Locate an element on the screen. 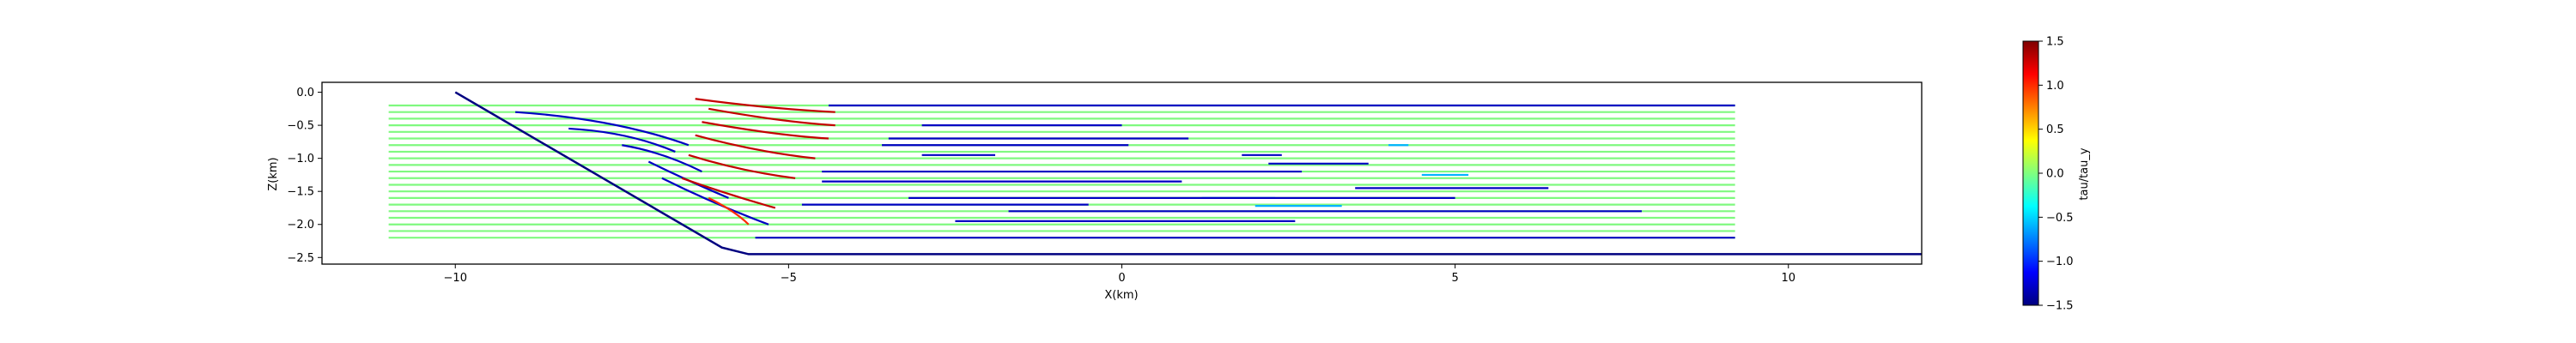  y-tick-label: 0.0 is located at coordinates (305, 93).